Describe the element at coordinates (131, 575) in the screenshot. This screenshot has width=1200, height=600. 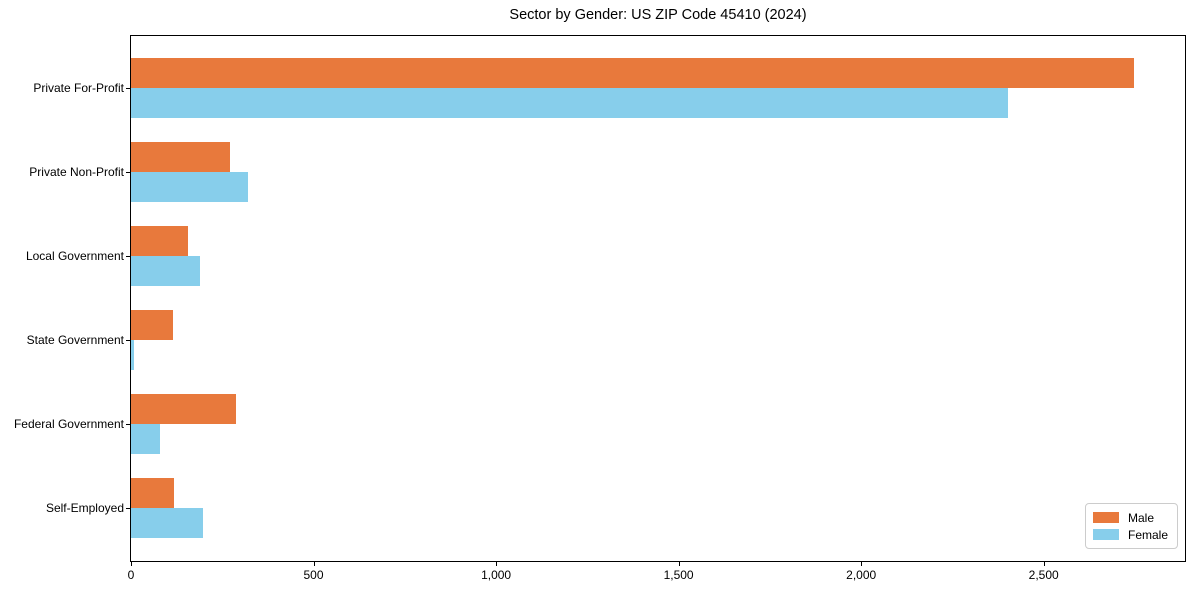
I see `x-tick-label: 0` at that location.